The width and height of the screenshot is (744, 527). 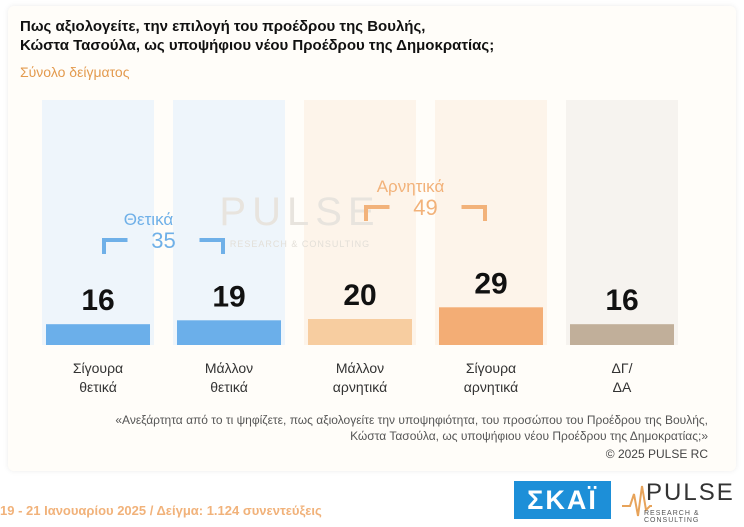 I want to click on watermark-tagline: RESEARCH & CONSULTING, so click(x=300, y=244).